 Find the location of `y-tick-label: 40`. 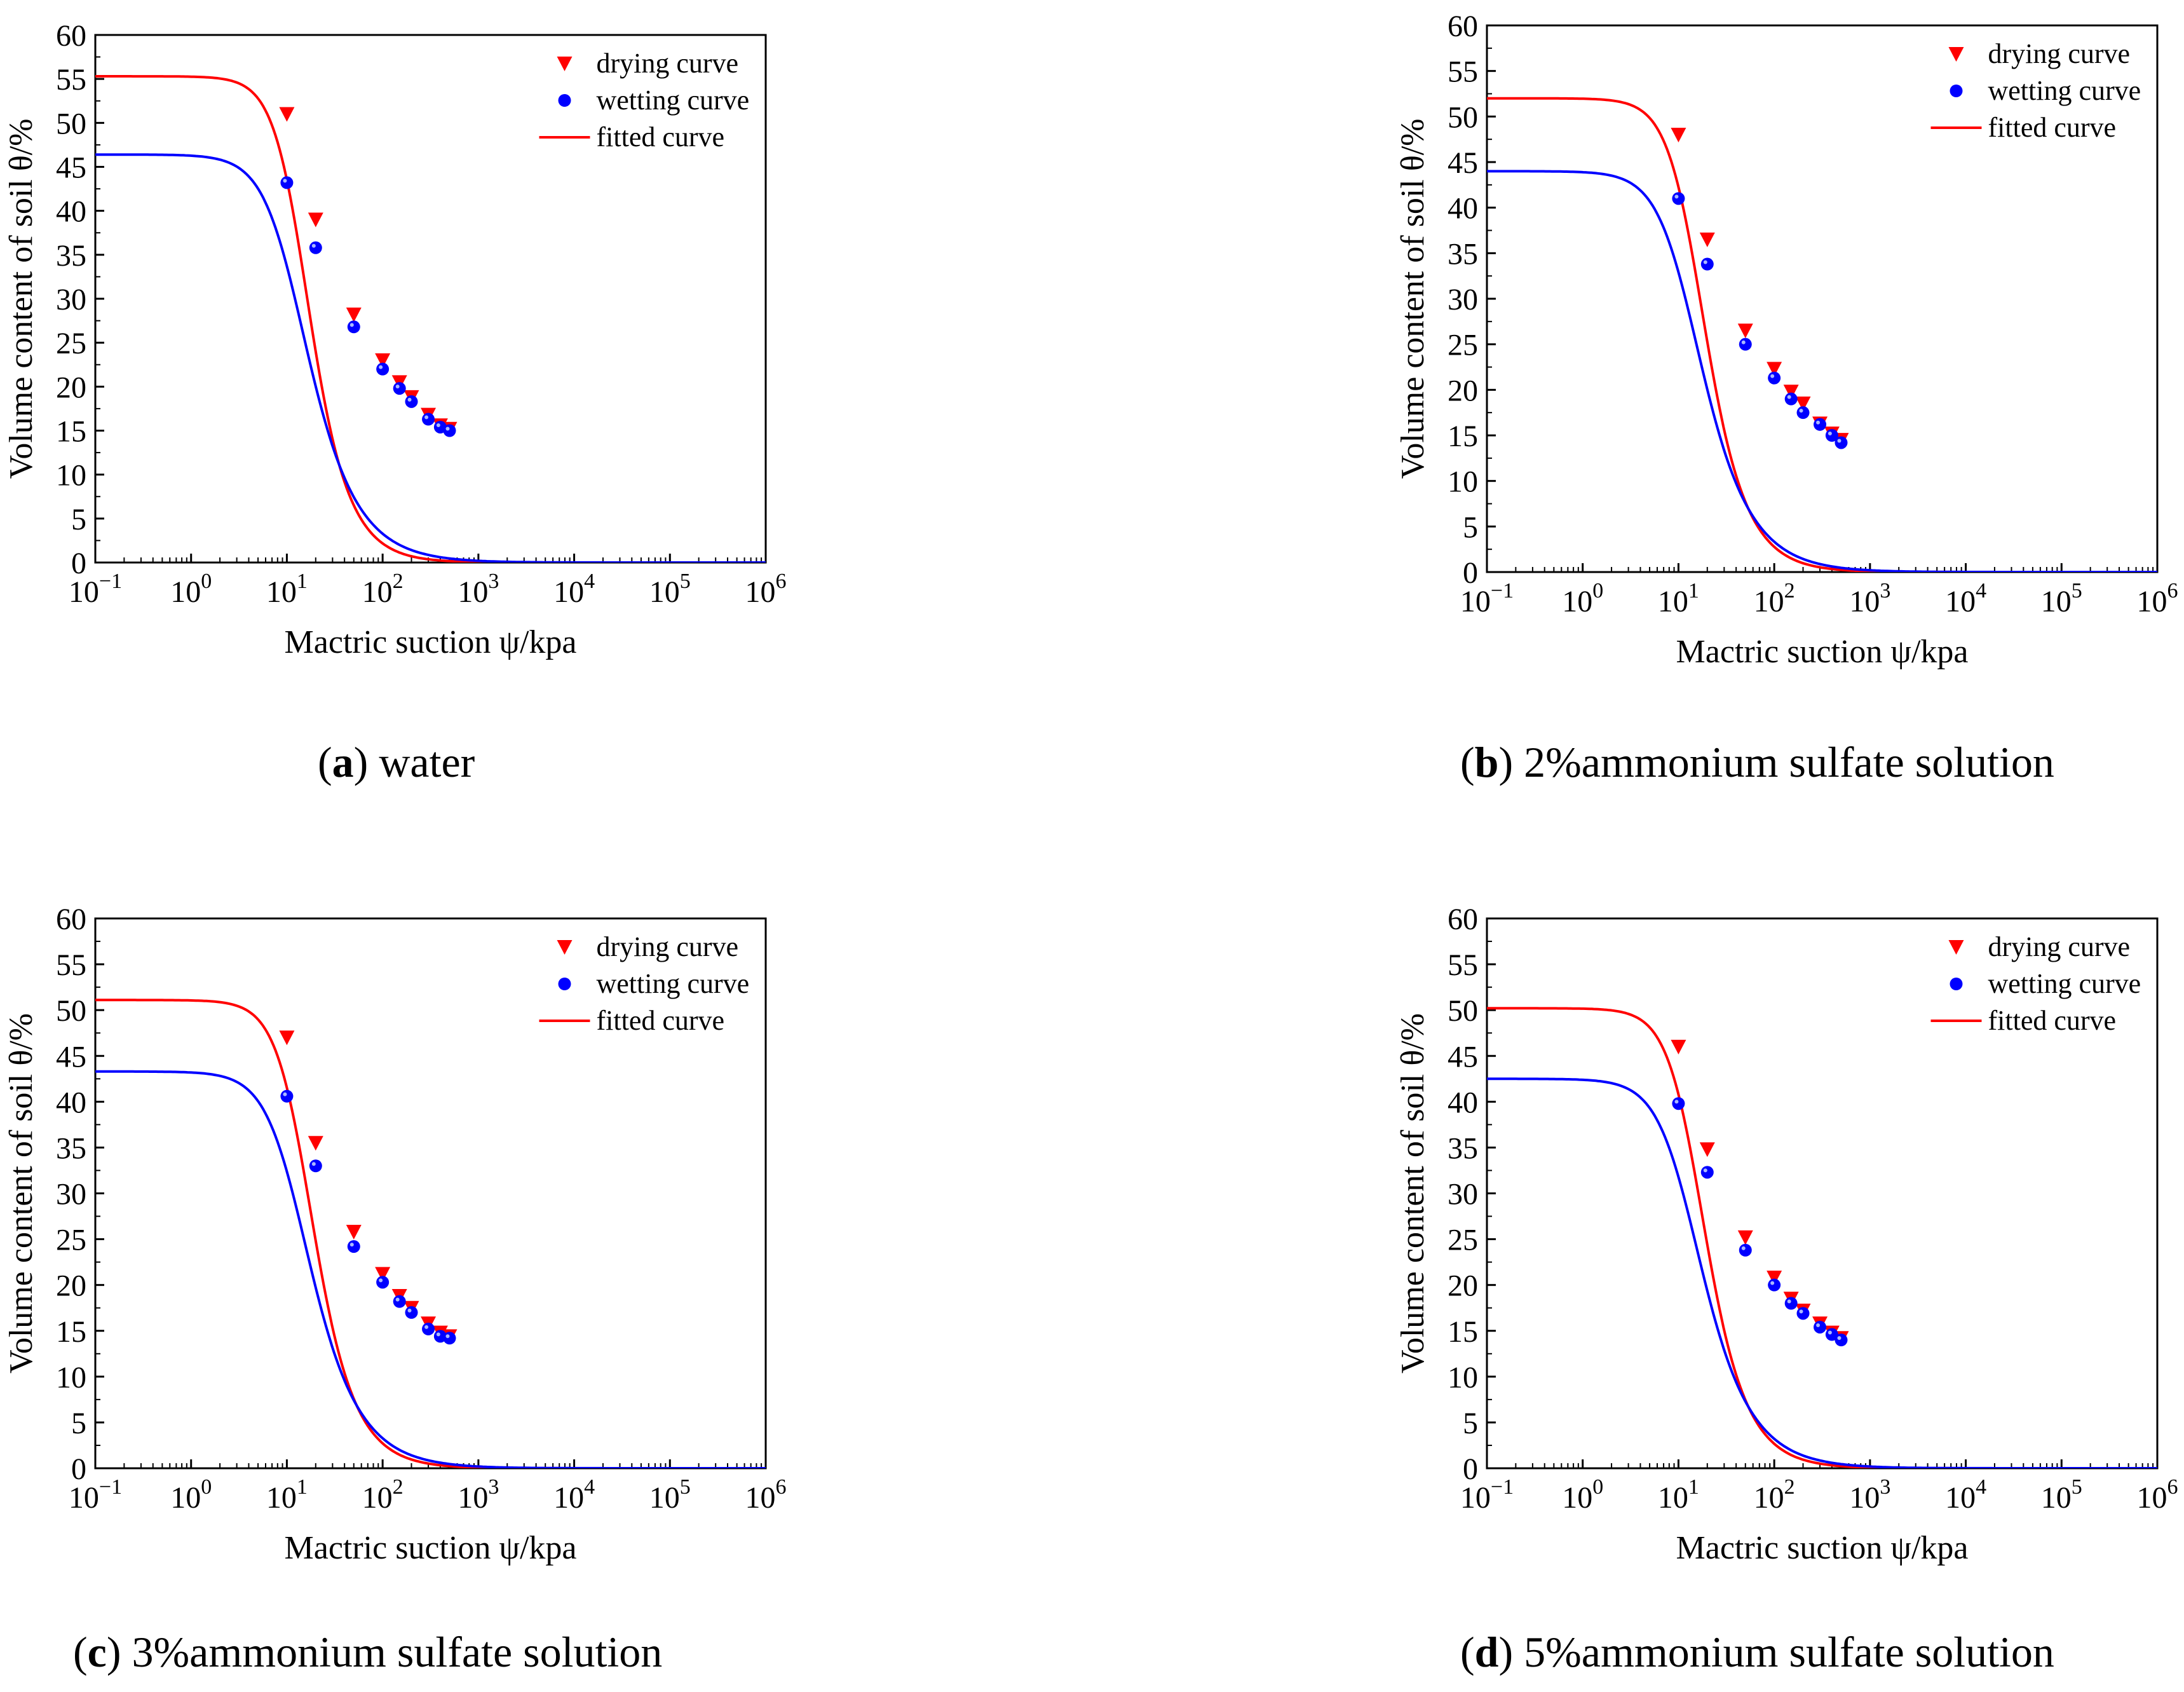

y-tick-label: 40 is located at coordinates (71, 212).